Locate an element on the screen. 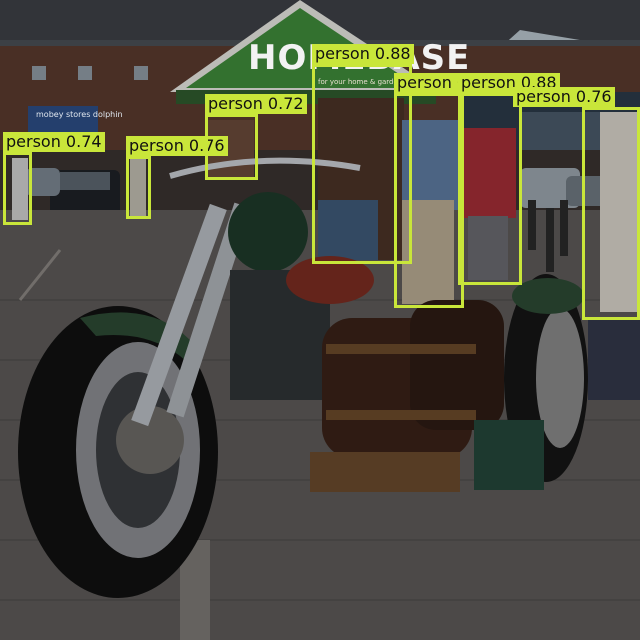  detection-box: person 0.72 is located at coordinates (256, 137).